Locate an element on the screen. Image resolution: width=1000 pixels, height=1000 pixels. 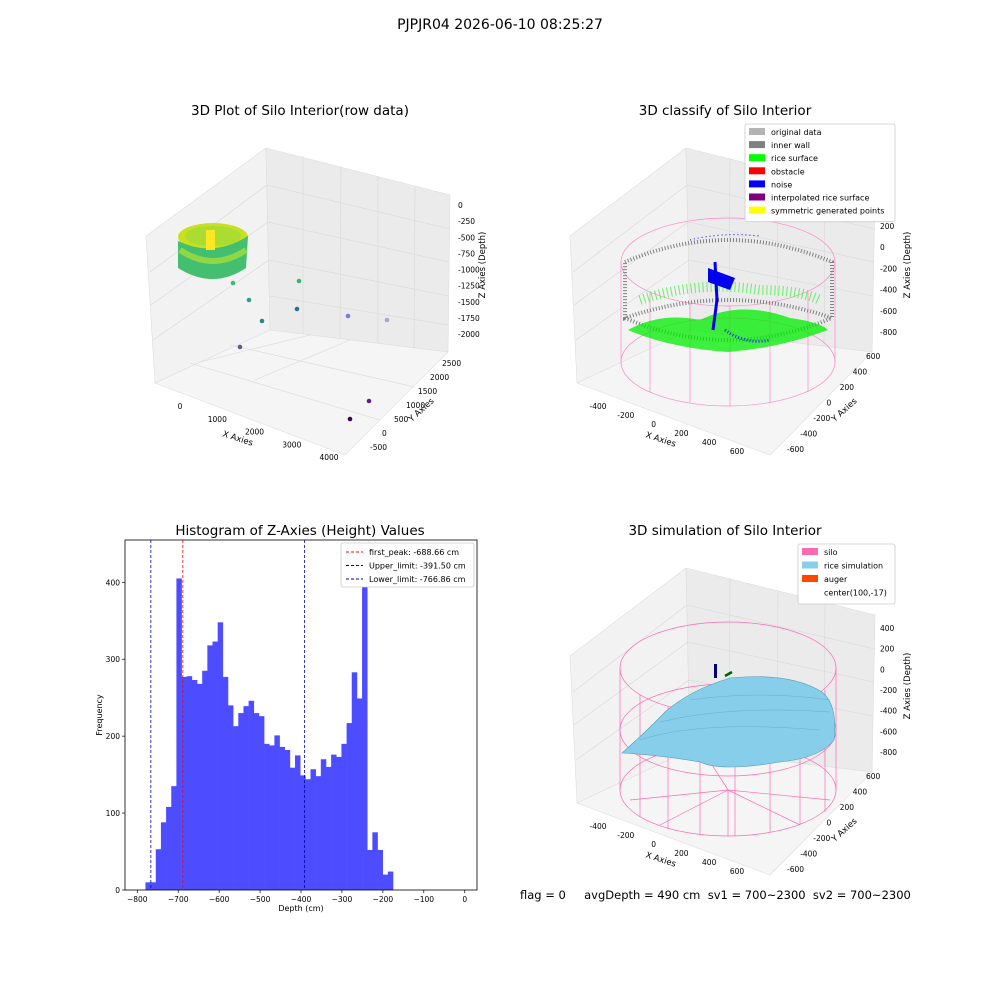
plot3-ytick: 200 is located at coordinates (113, 736).